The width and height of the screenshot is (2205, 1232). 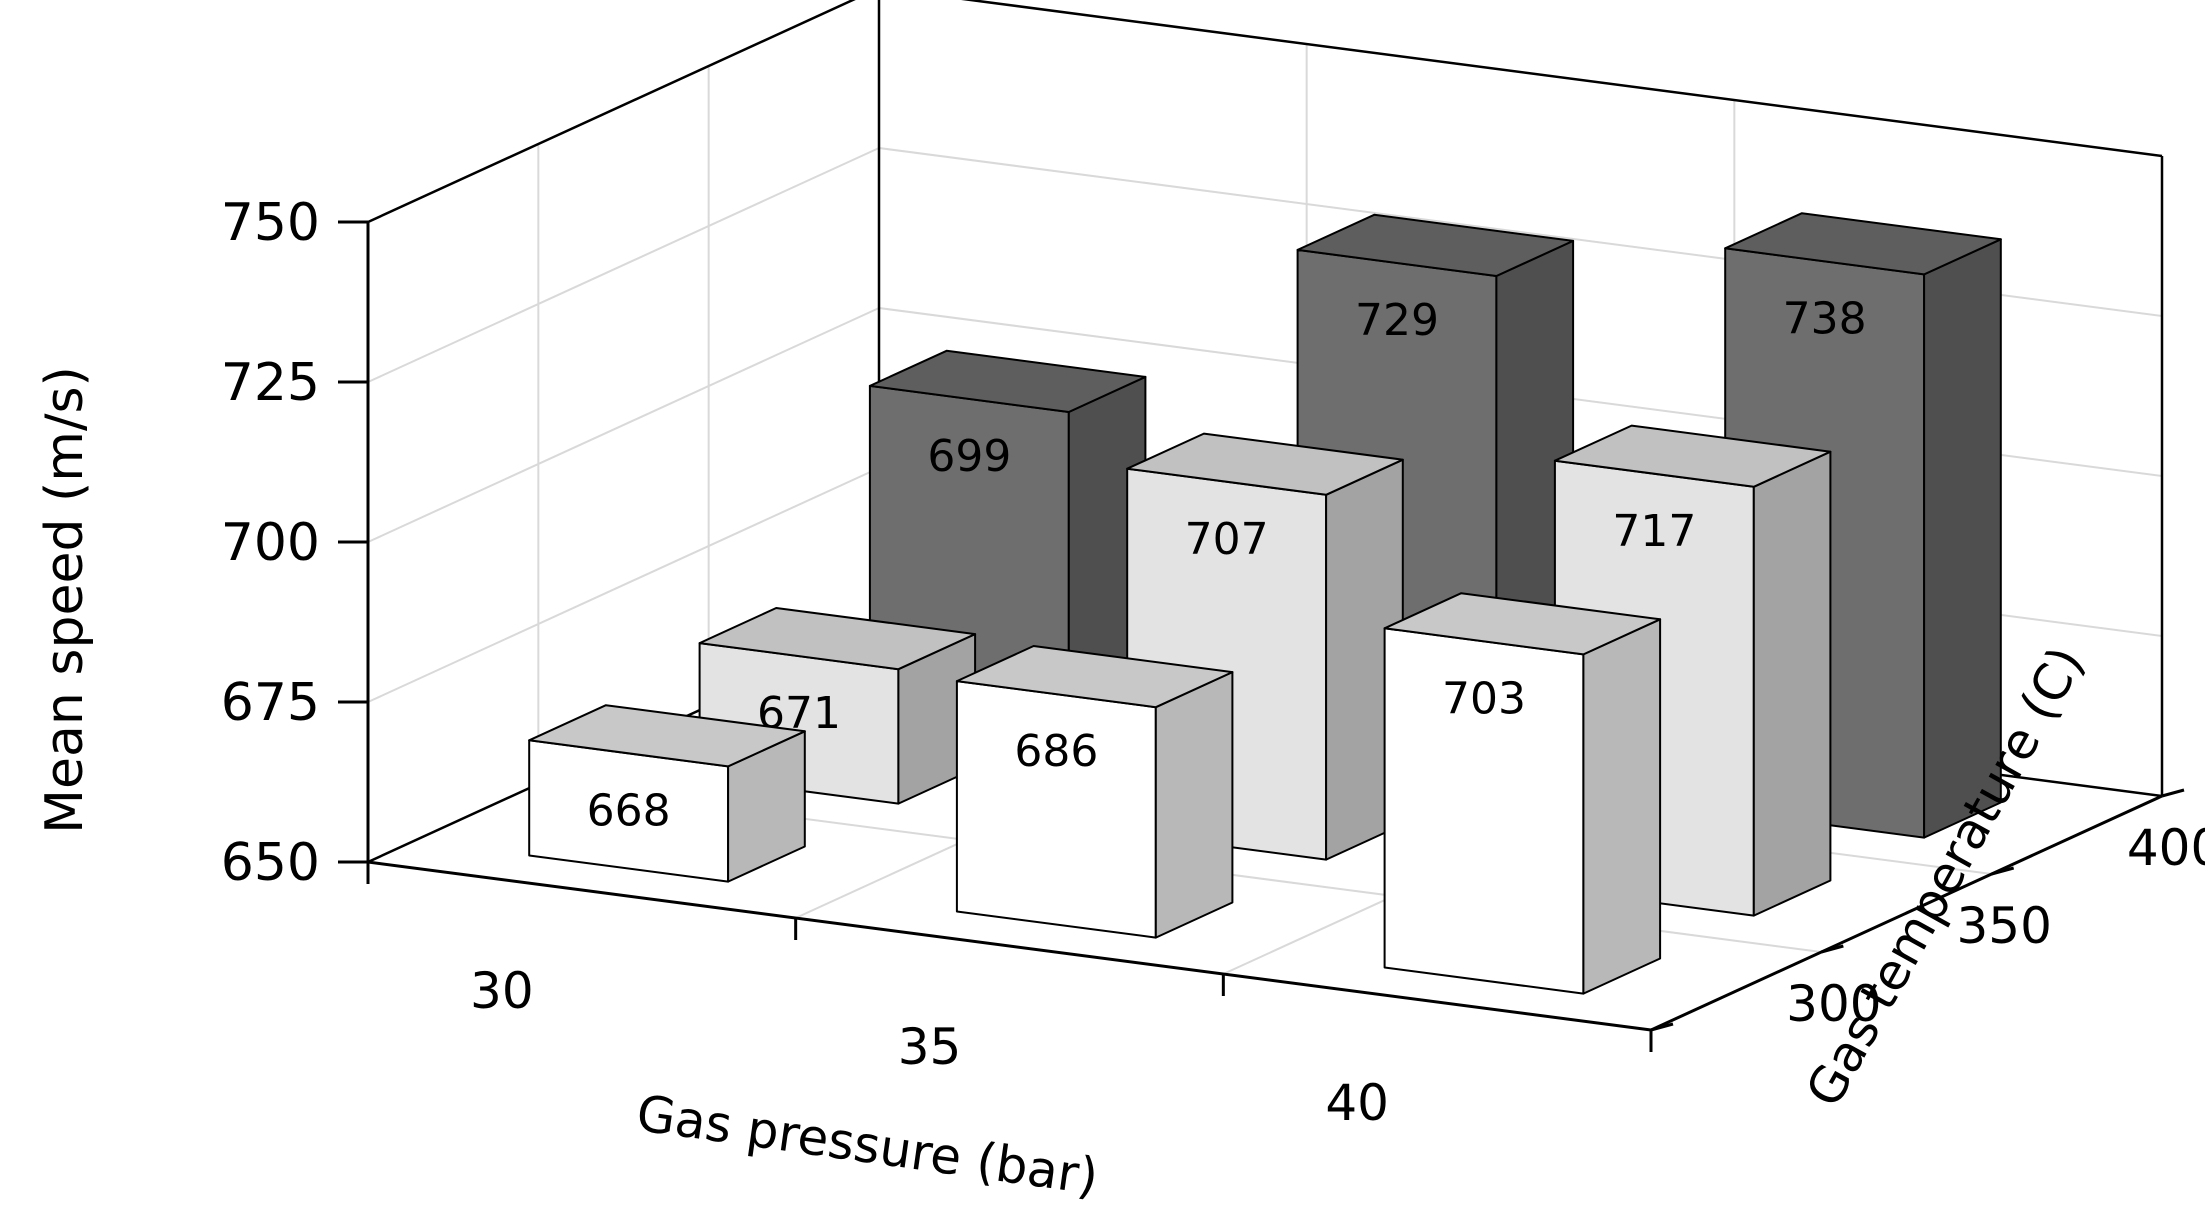 What do you see at coordinates (502, 991) in the screenshot?
I see `x-tick-label: 30` at bounding box center [502, 991].